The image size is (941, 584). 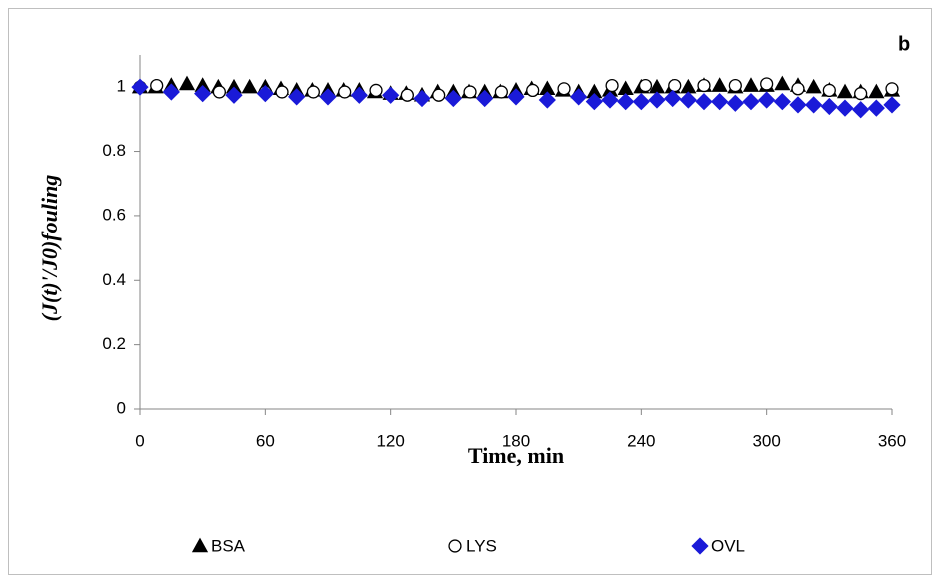 I want to click on legend-label: OVL, so click(x=728, y=545).